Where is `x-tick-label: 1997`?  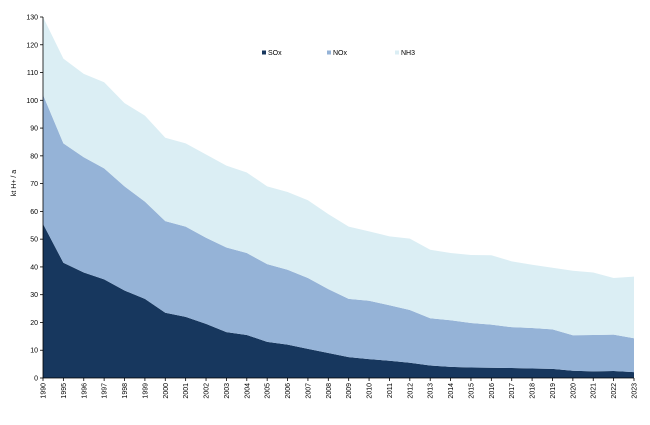
x-tick-label: 1997 is located at coordinates (105, 391).